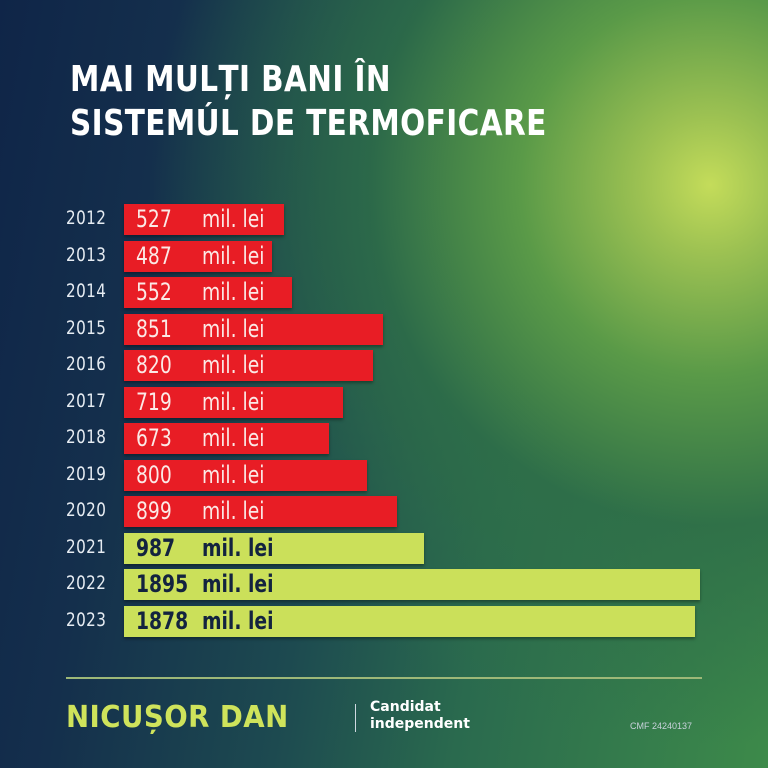 Image resolution: width=768 pixels, height=768 pixels. What do you see at coordinates (86, 364) in the screenshot?
I see `year-label: 2016` at bounding box center [86, 364].